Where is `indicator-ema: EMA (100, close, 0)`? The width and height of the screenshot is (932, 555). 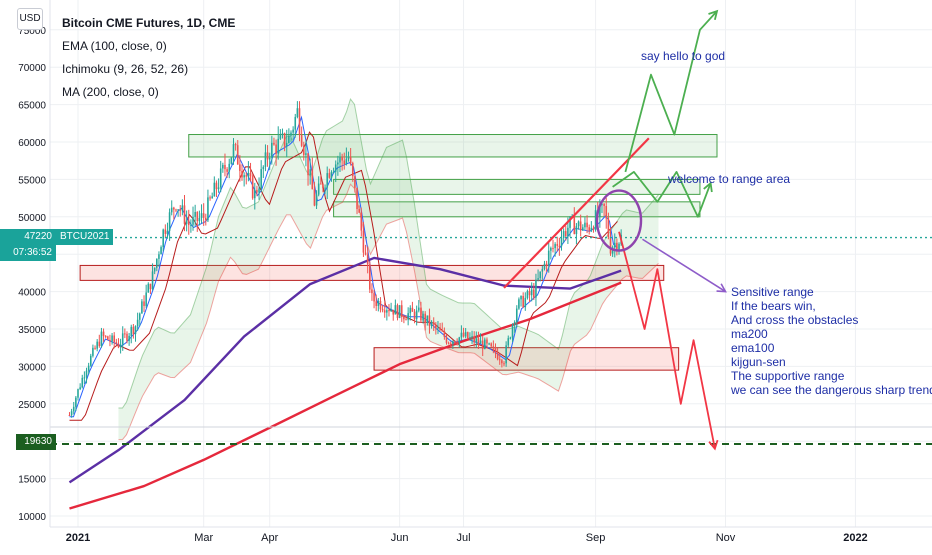 indicator-ema: EMA (100, close, 0) is located at coordinates (114, 46).